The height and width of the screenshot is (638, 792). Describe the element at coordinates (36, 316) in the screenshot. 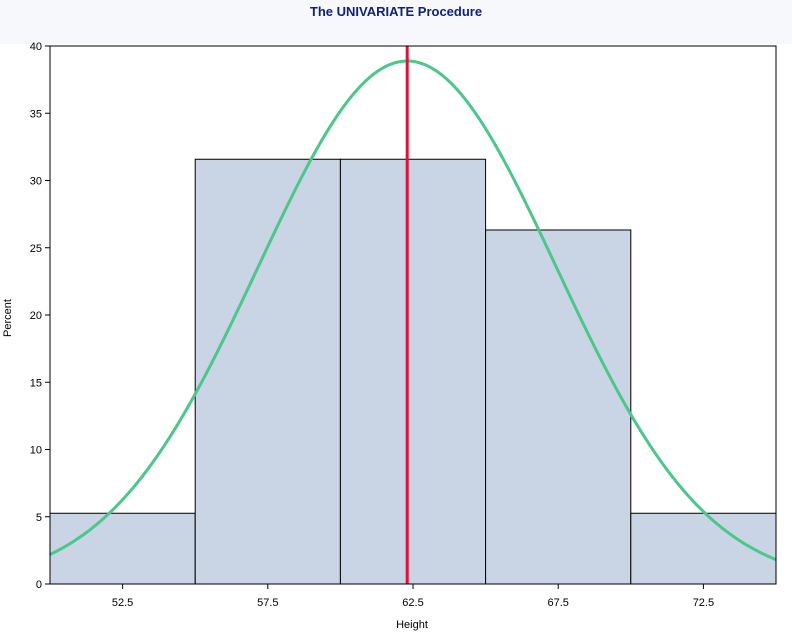

I see `y-tick-label: 20` at that location.